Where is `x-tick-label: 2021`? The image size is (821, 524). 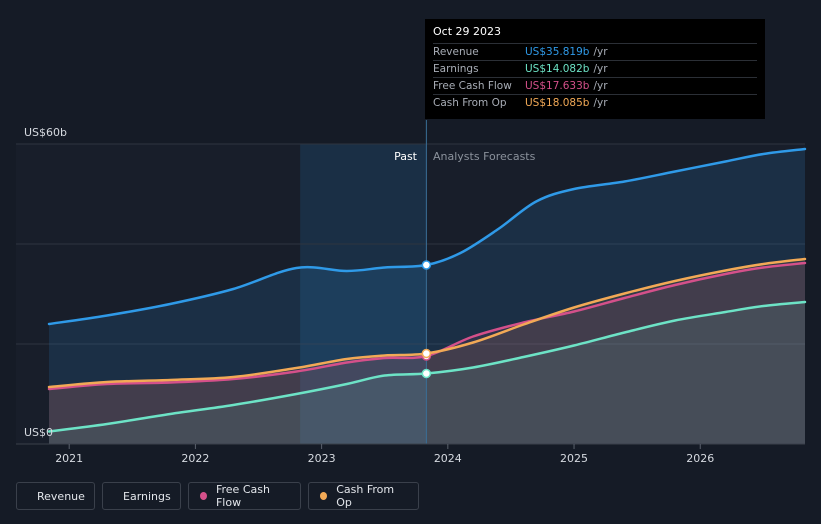
x-tick-label: 2021 is located at coordinates (69, 458).